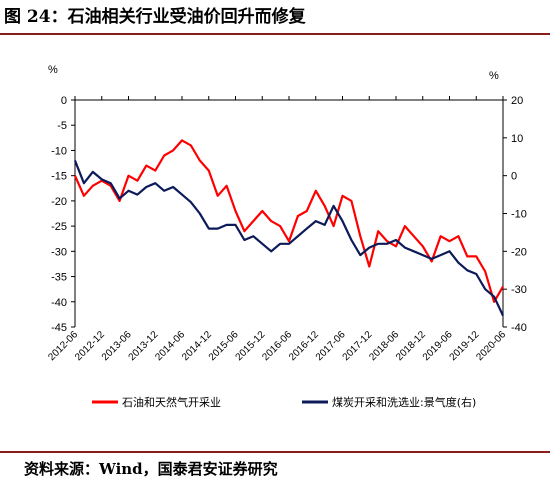 This screenshot has width=550, height=488. Describe the element at coordinates (275, 34) in the screenshot. I see `title-rule` at that location.